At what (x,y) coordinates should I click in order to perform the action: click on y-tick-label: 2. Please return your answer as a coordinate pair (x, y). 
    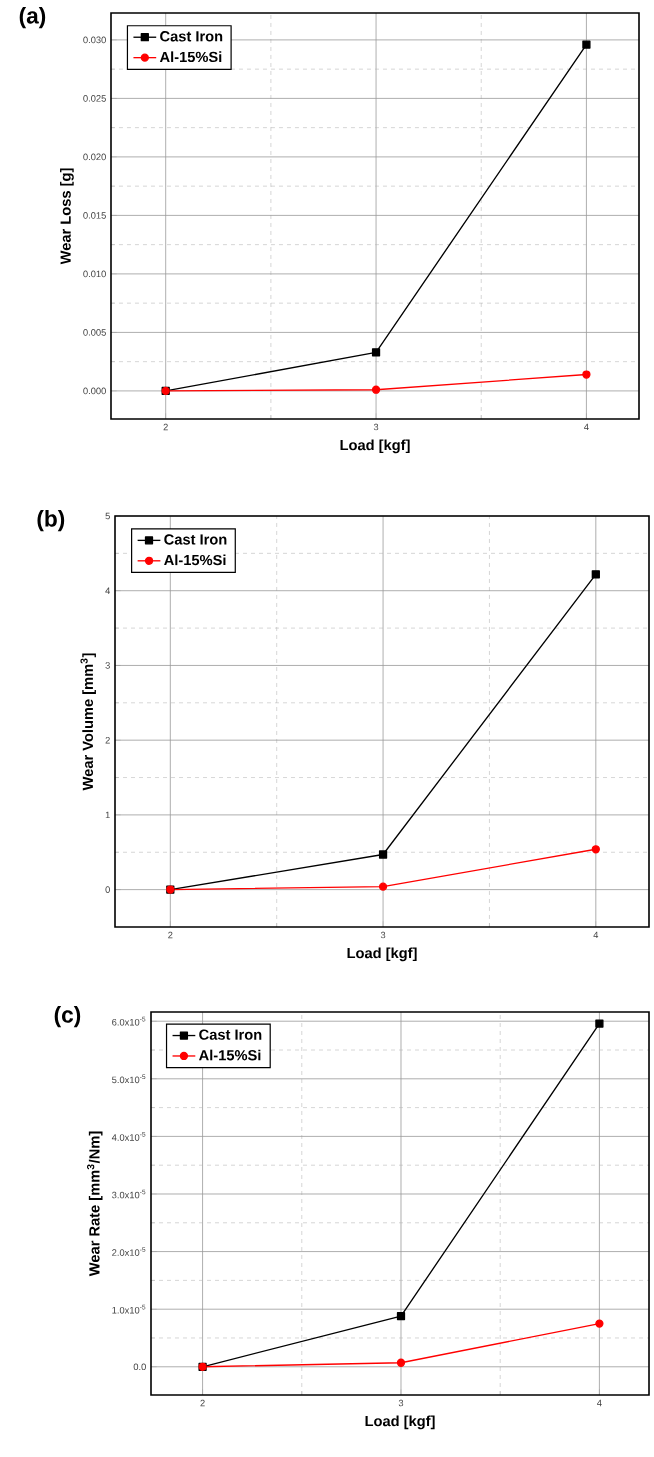
    Looking at the image, I should click on (107, 740).